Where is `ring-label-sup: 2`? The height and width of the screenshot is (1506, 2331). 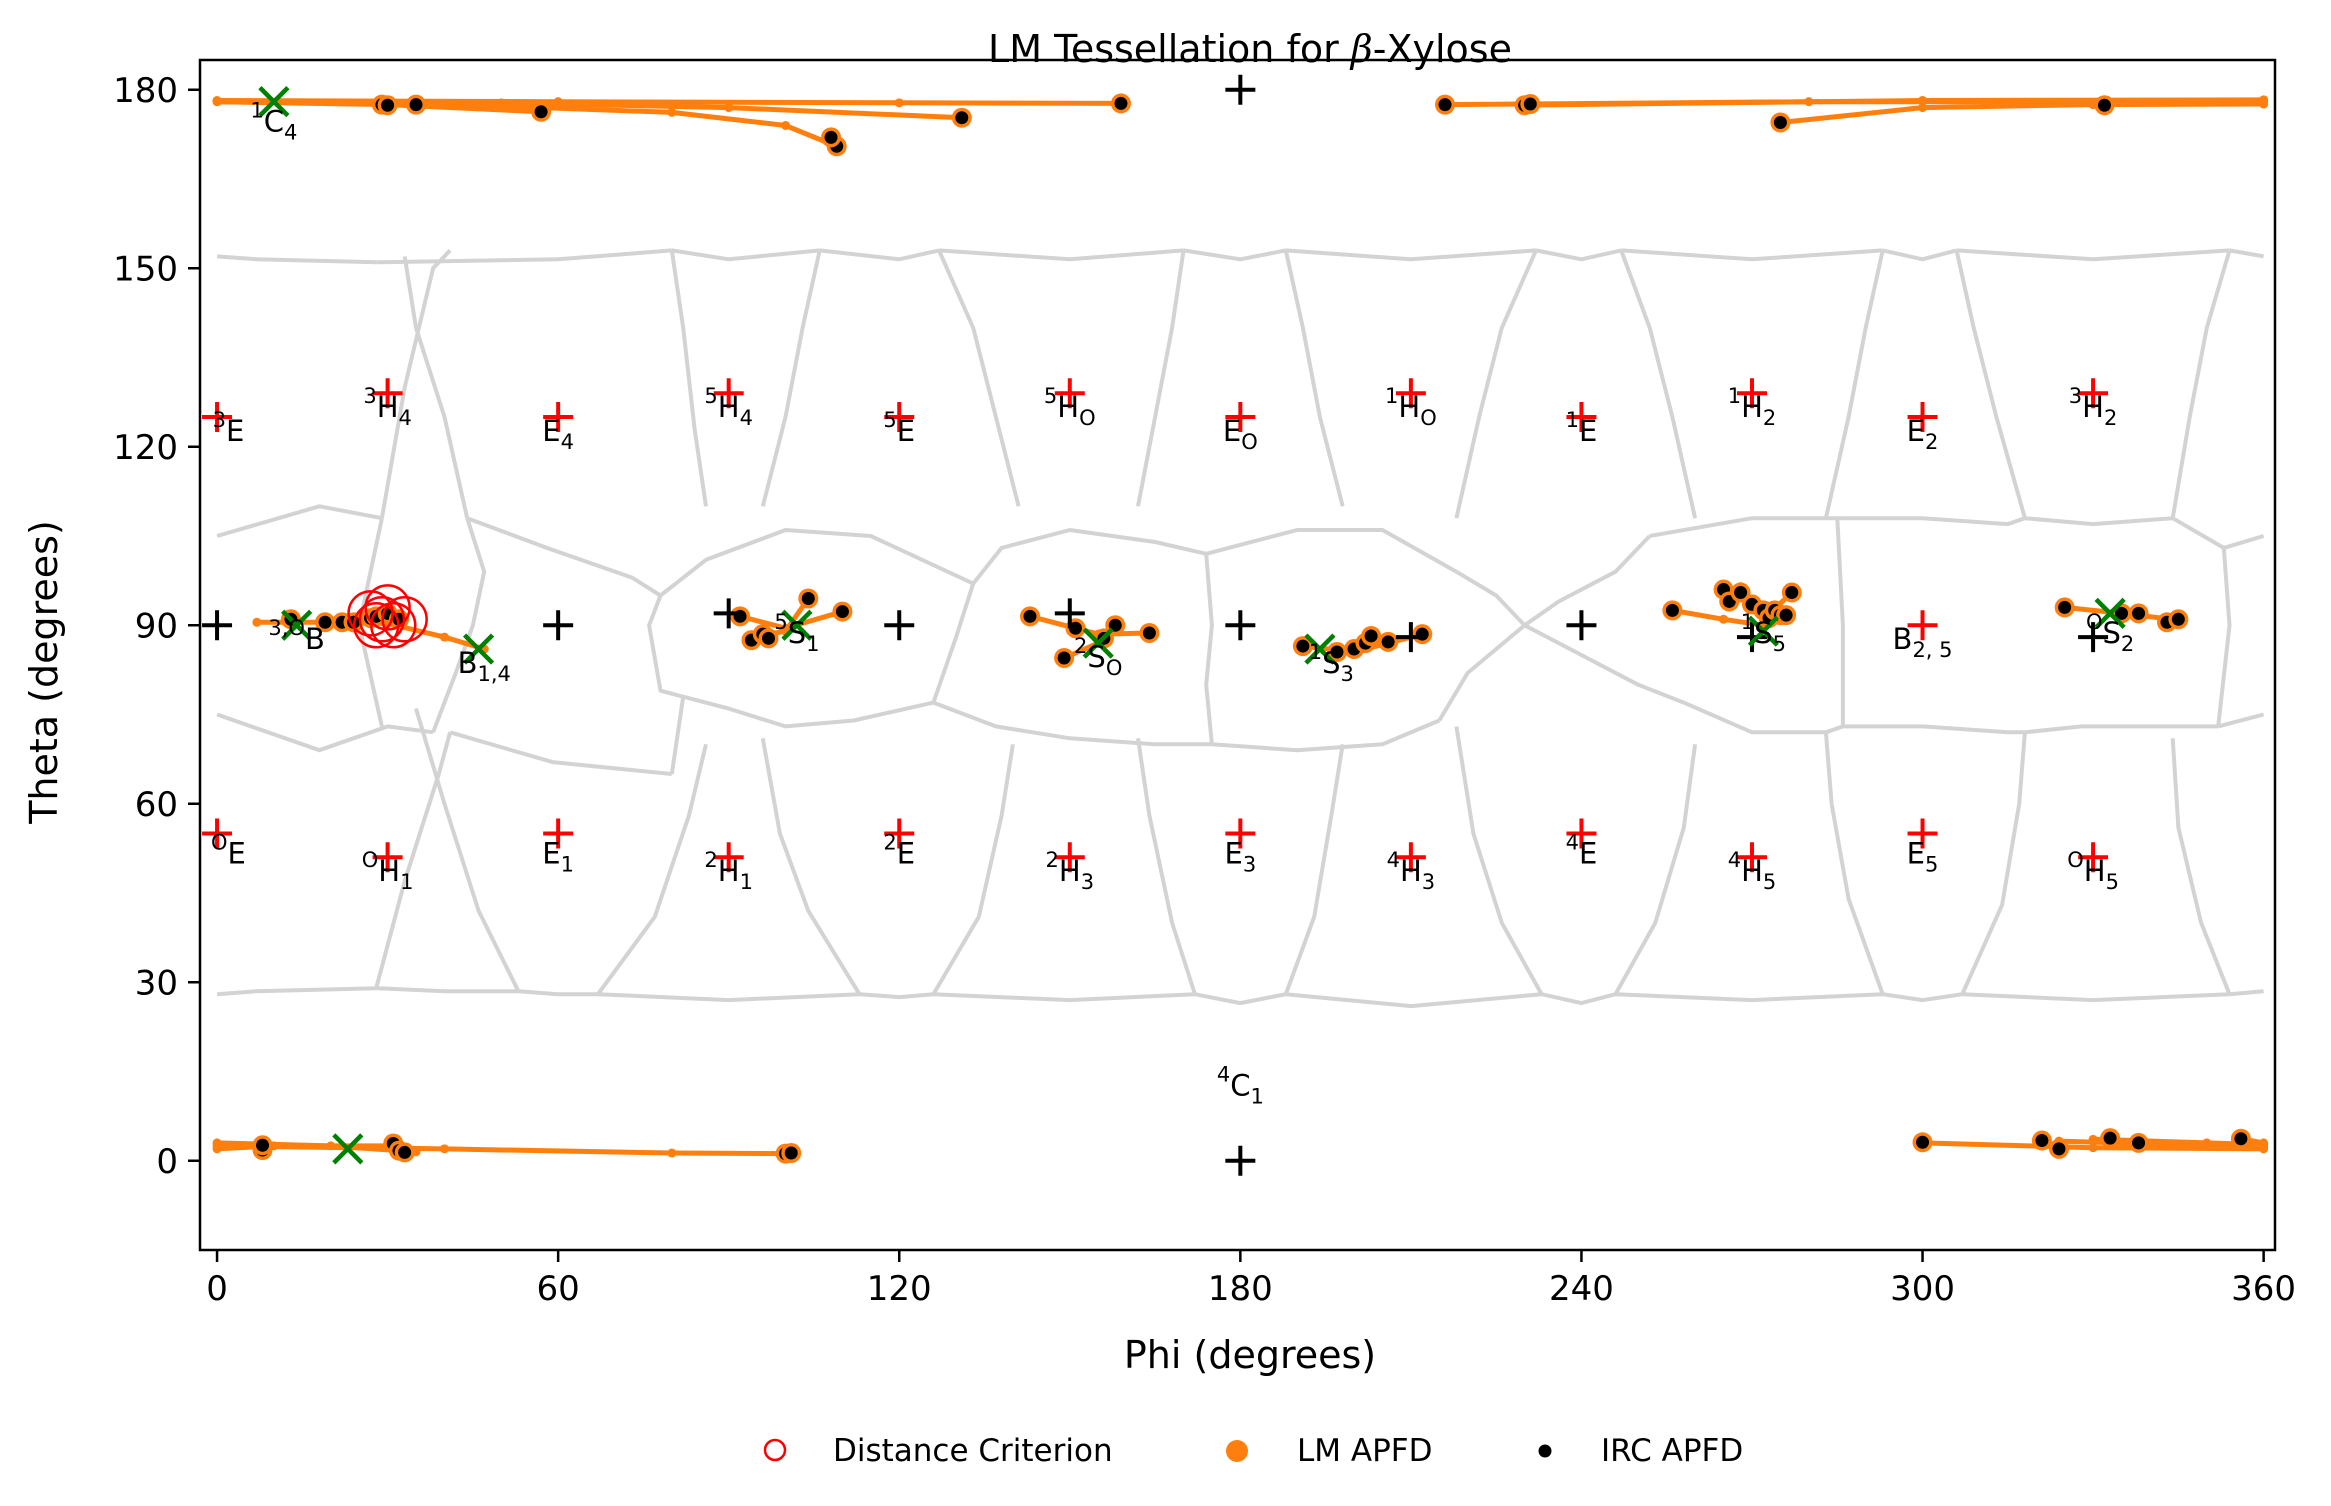 ring-label-sup: 2 is located at coordinates (889, 842).